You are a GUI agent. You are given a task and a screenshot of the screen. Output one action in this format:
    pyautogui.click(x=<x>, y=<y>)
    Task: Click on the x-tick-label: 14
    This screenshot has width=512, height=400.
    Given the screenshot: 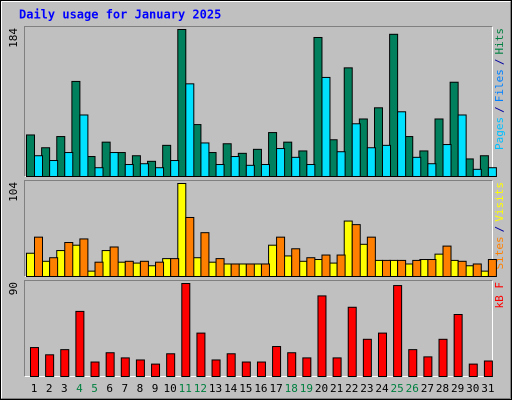 What is the action you would take?
    pyautogui.click(x=231, y=388)
    